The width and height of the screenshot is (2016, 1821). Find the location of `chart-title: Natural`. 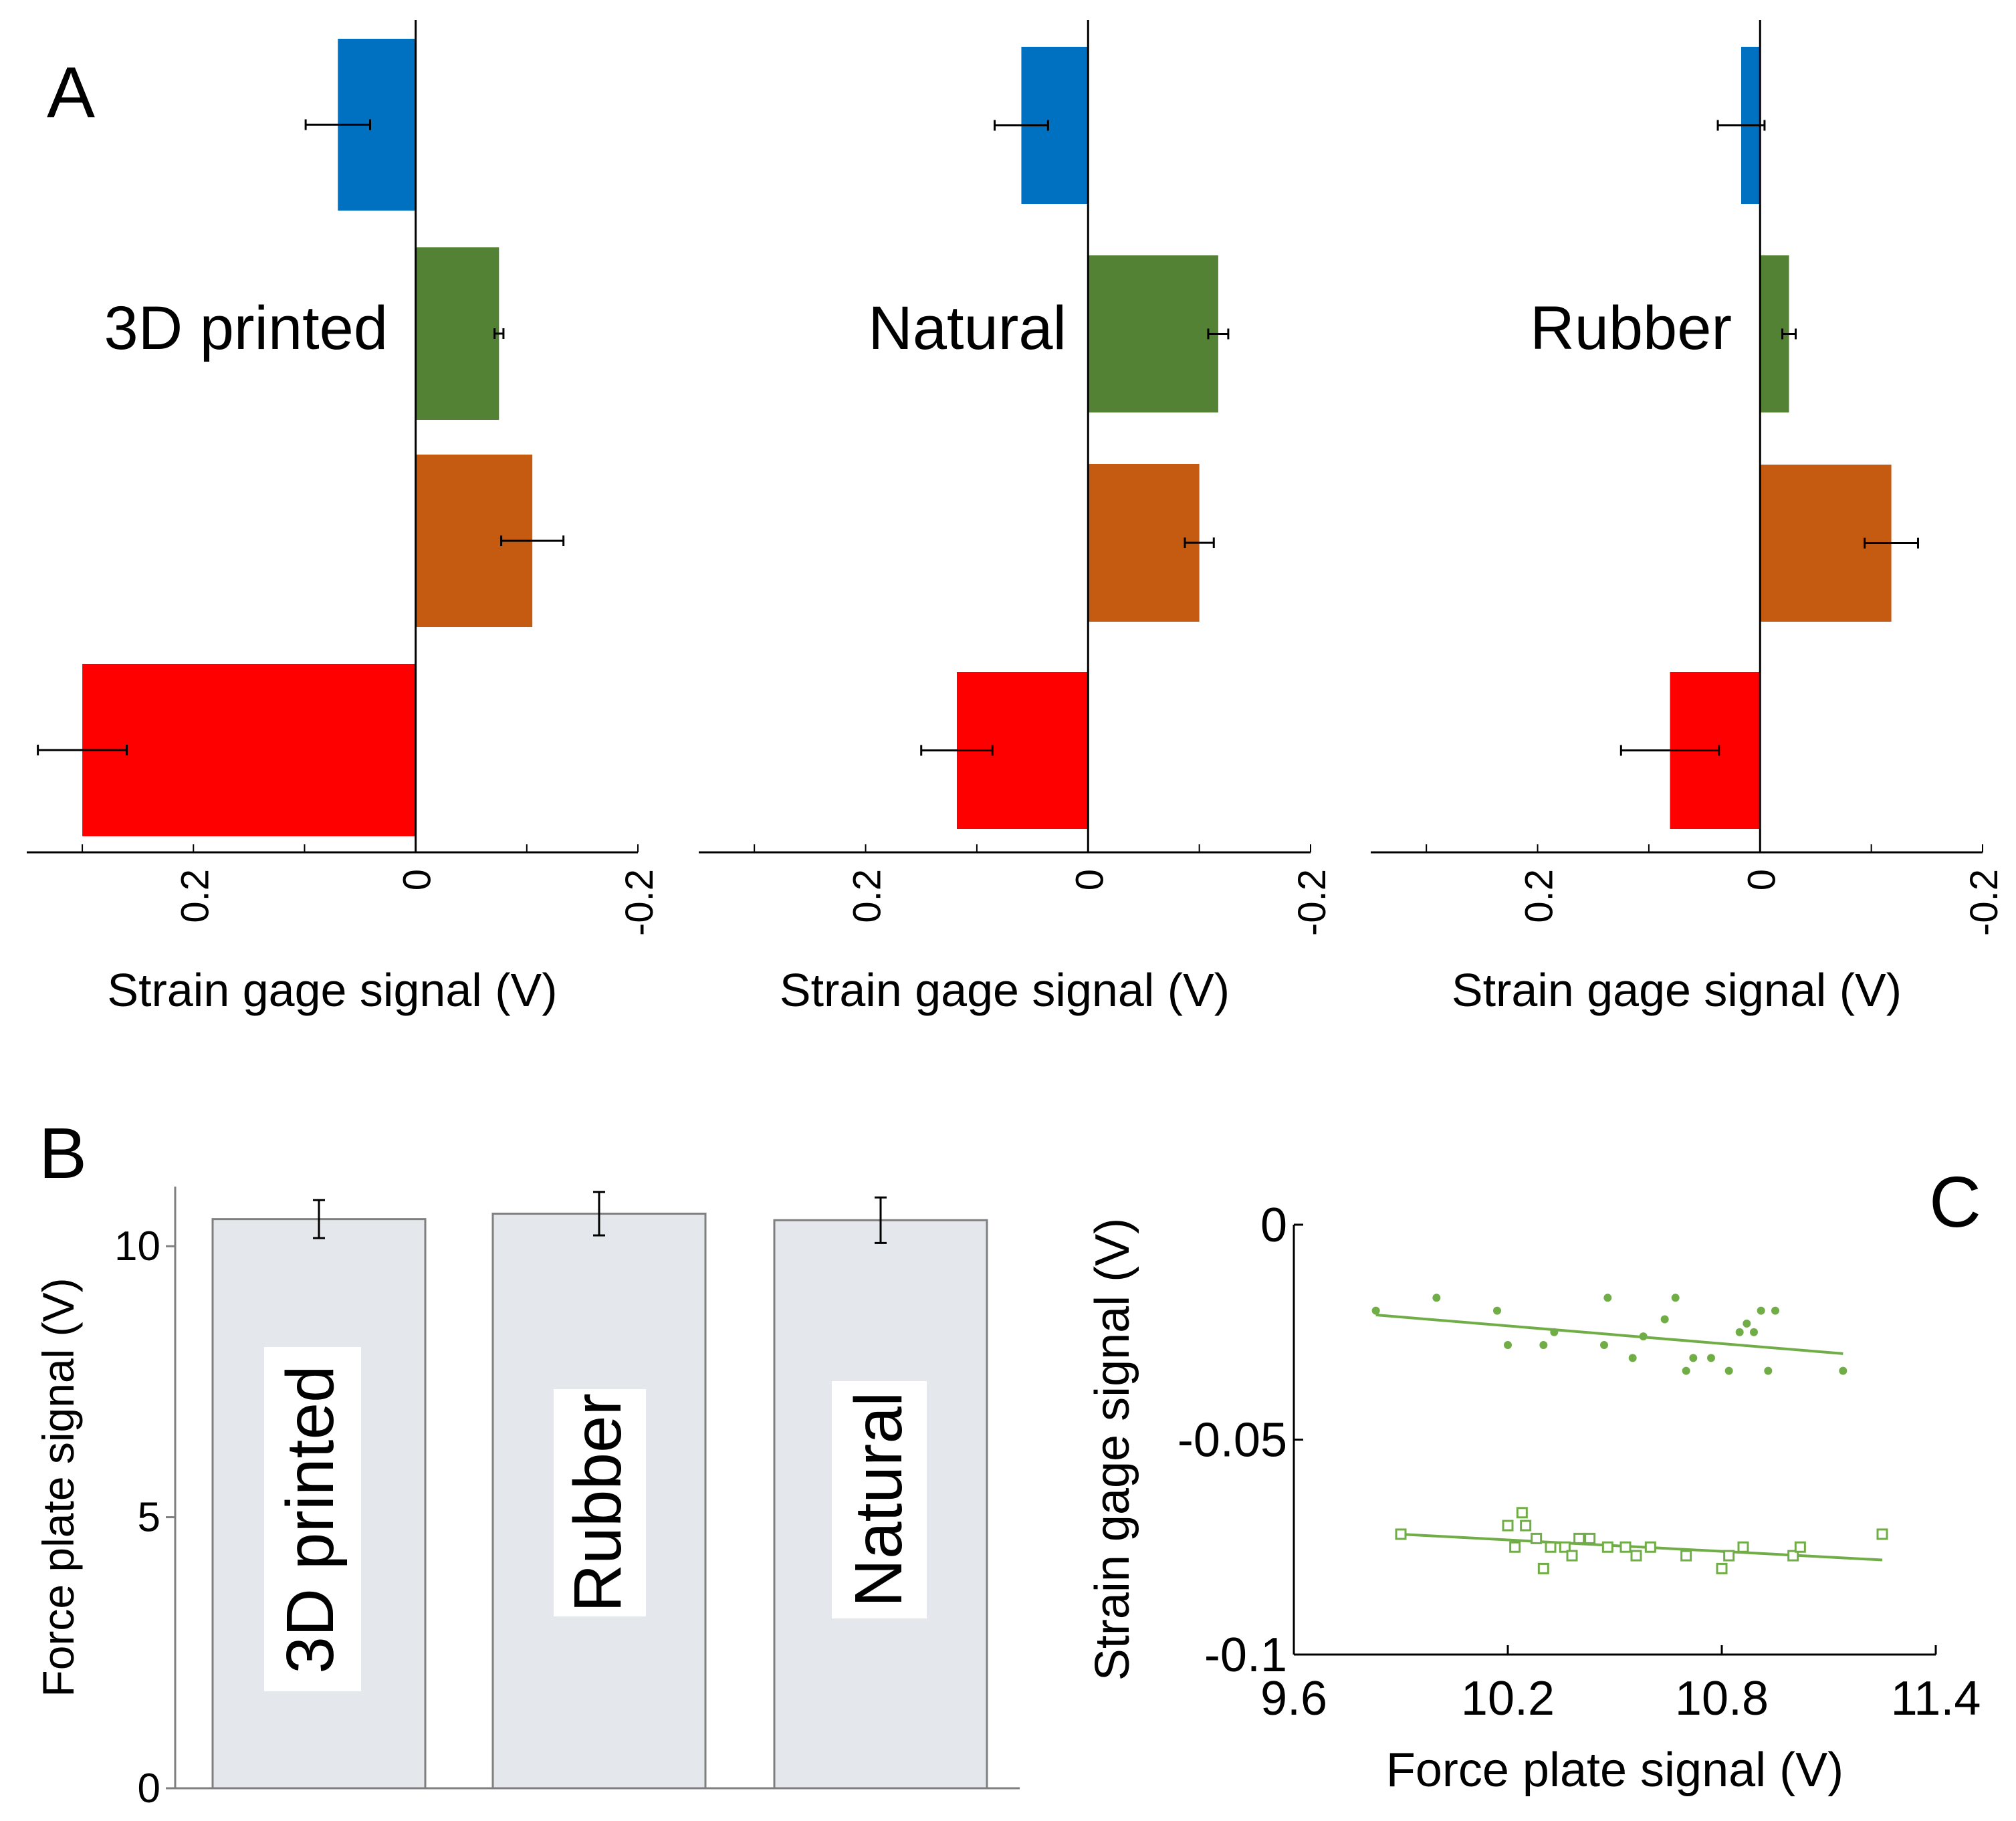

chart-title: Natural is located at coordinates (967, 328).